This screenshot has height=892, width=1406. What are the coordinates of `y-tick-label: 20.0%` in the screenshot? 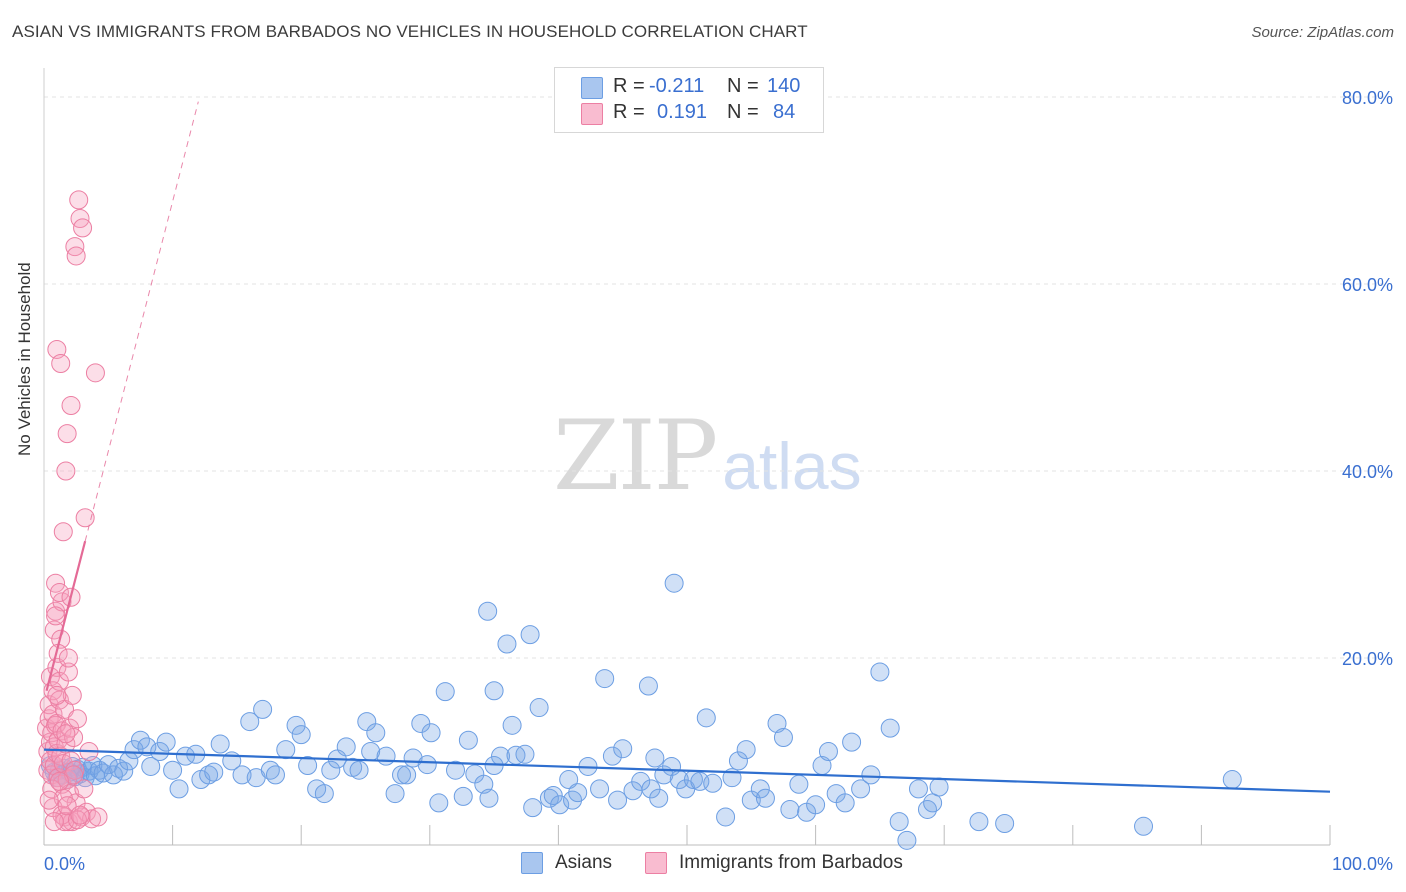 It's located at (1367, 659).